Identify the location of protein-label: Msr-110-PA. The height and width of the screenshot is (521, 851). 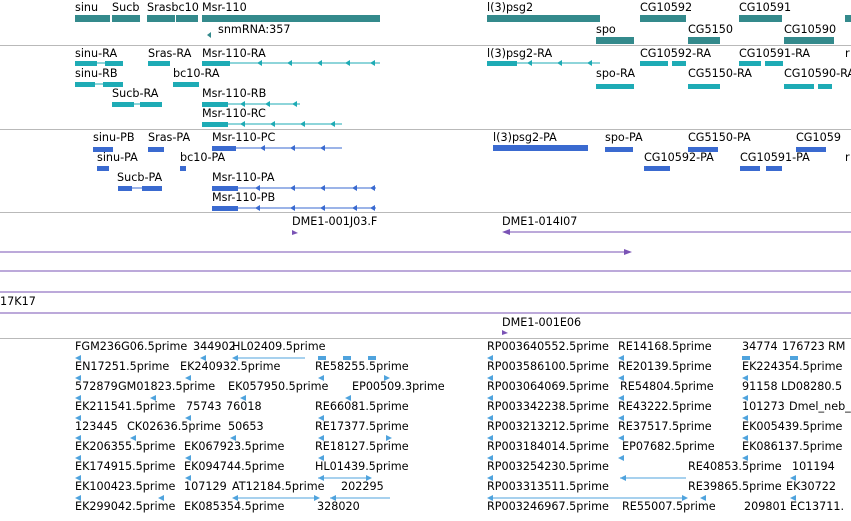
(243, 177).